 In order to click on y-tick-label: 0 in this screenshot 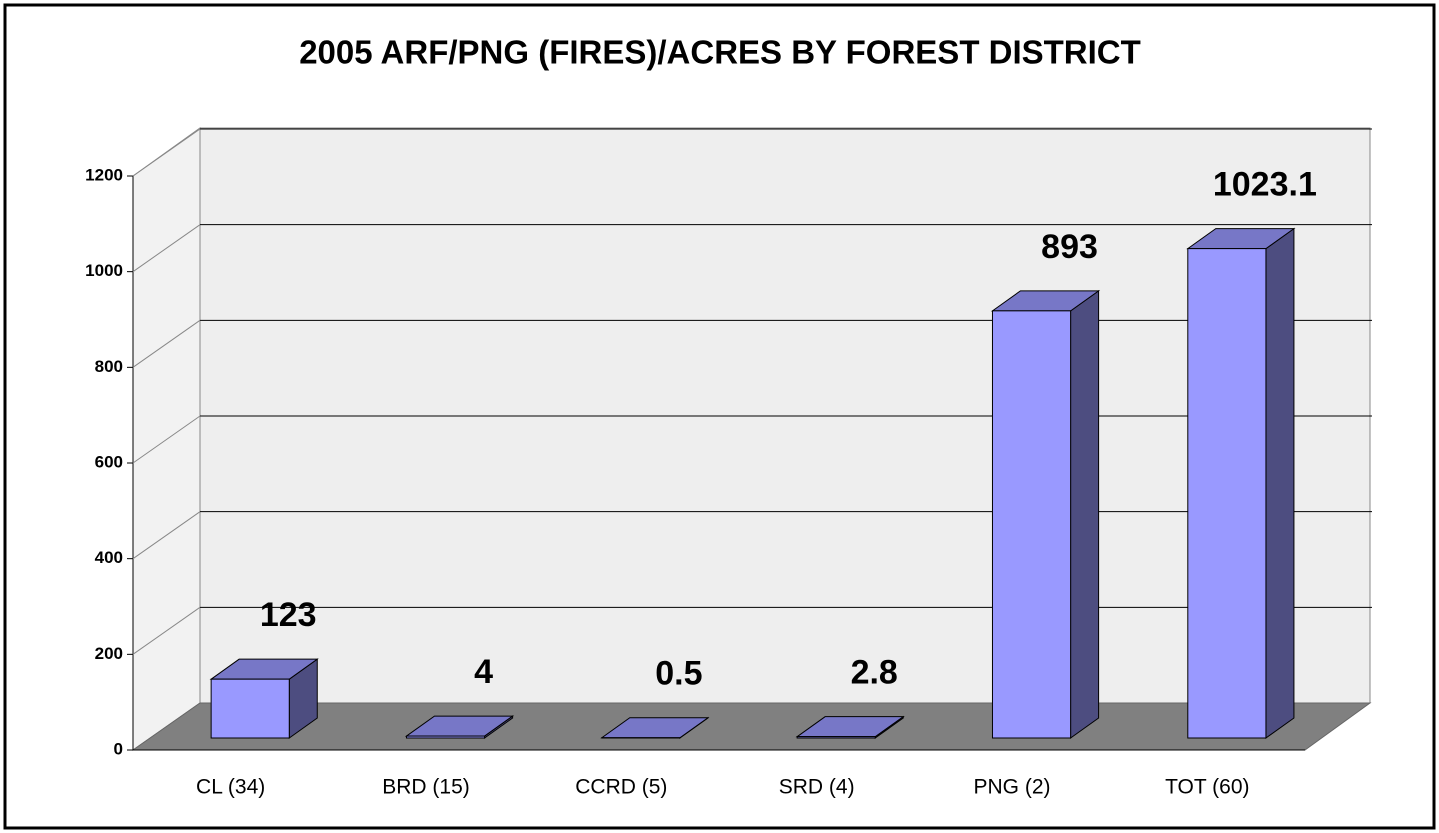, I will do `click(118, 748)`.